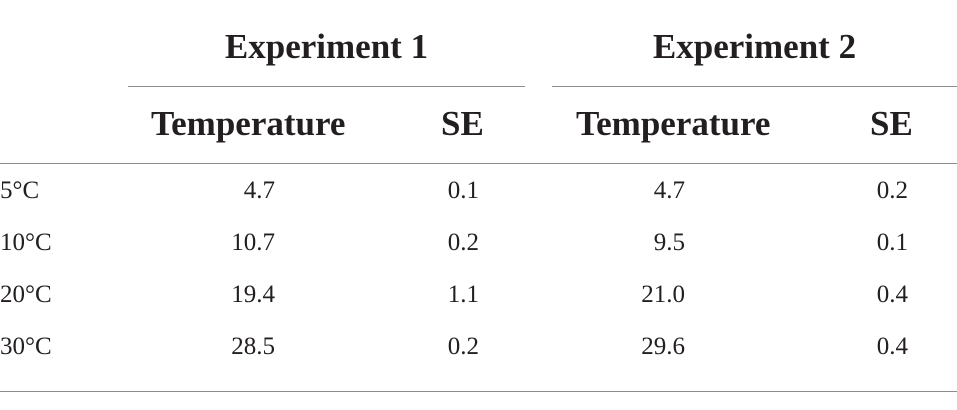  What do you see at coordinates (26, 346) in the screenshot?
I see `row-label: 30°C` at bounding box center [26, 346].